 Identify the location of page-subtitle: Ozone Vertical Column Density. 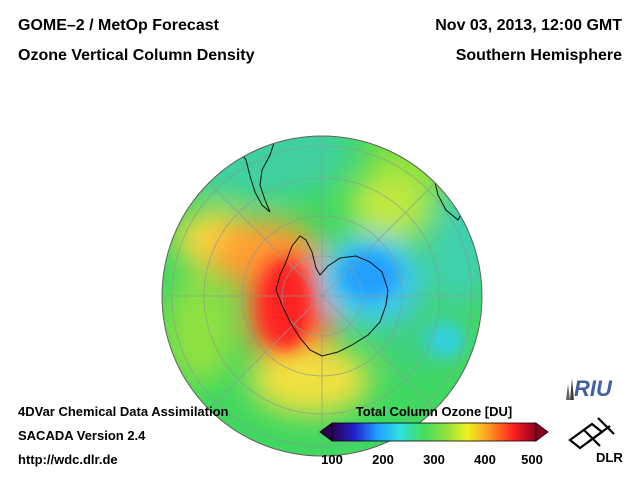
(136, 55).